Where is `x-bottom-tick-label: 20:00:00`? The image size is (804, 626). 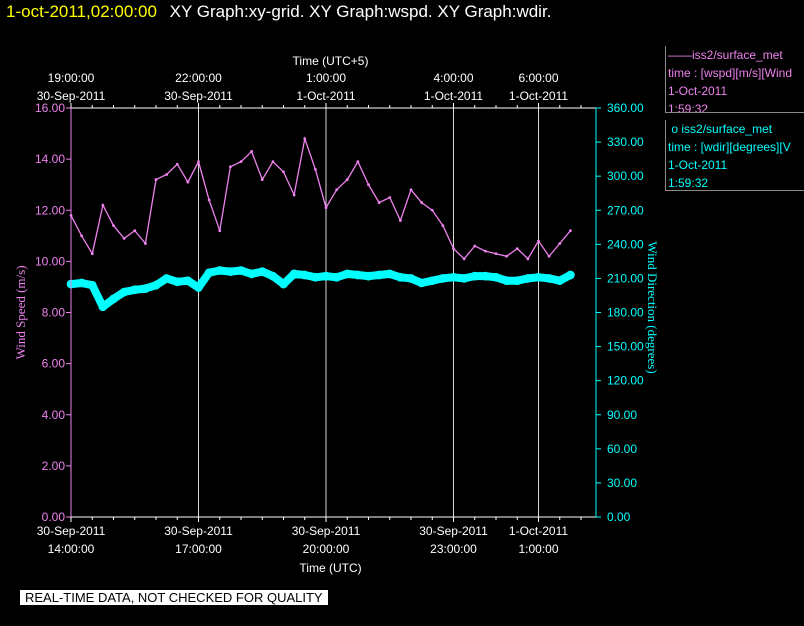 x-bottom-tick-label: 20:00:00 is located at coordinates (326, 549).